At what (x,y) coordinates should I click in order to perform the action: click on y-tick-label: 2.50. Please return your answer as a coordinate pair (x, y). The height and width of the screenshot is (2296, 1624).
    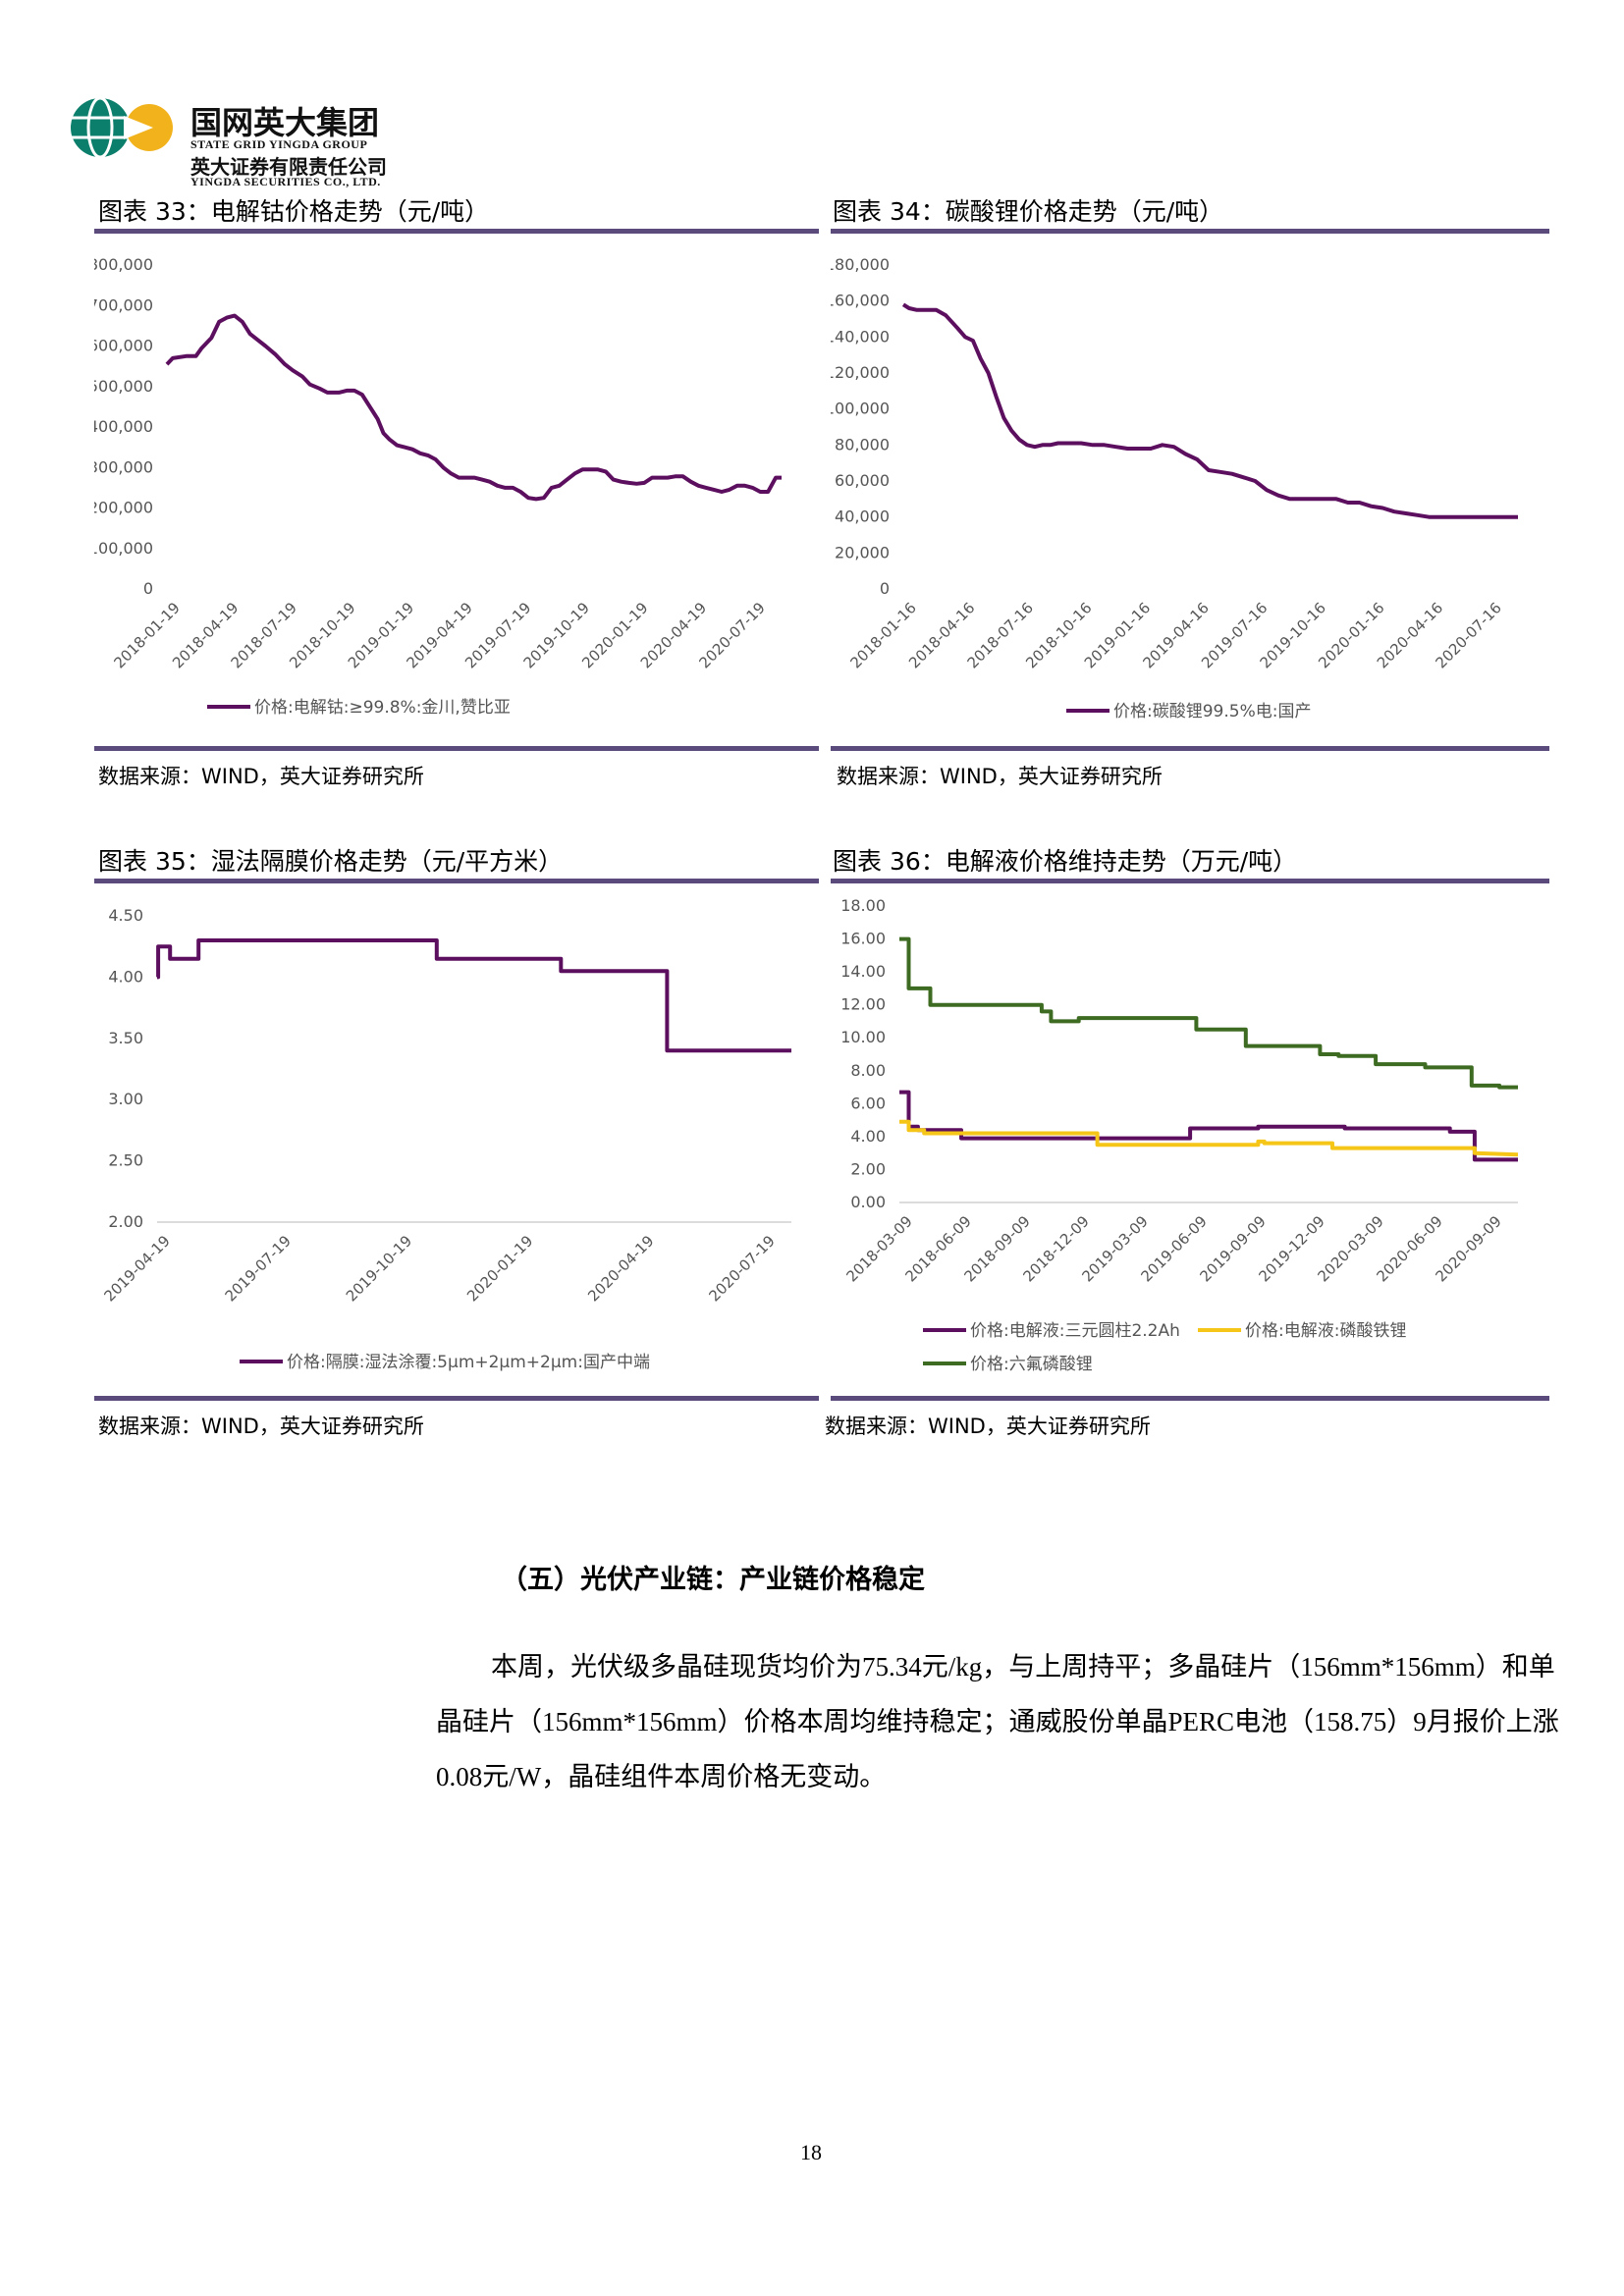
    Looking at the image, I should click on (125, 1160).